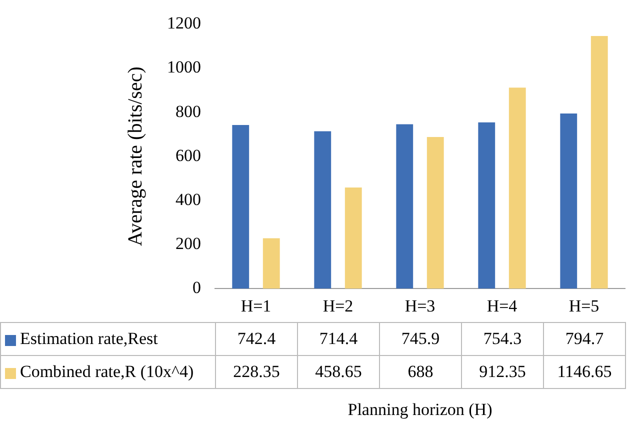 Image resolution: width=633 pixels, height=434 pixels. I want to click on y-tick-label: 600, so click(188, 155).